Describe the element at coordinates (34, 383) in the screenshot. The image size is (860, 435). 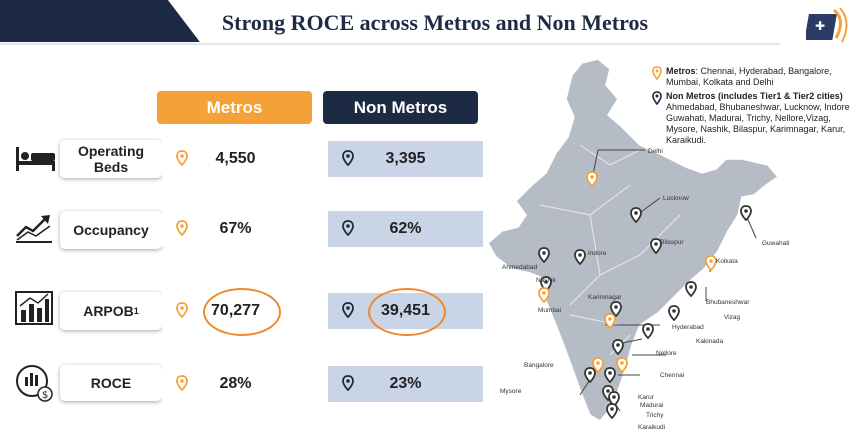
I see `roce-chart-icon: $` at that location.